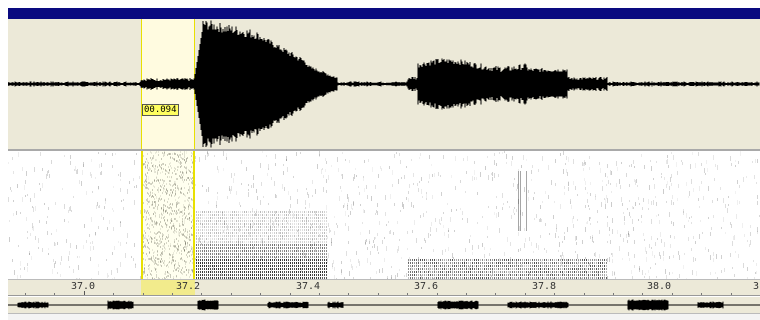 The width and height of the screenshot is (760, 320). Describe the element at coordinates (426, 286) in the screenshot. I see `tick-label-37-6: 37.6` at that location.